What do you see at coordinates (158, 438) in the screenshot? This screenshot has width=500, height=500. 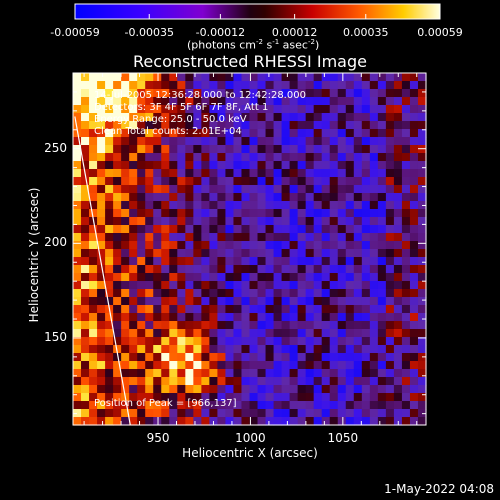 I see `x-tick-label: 950` at bounding box center [158, 438].